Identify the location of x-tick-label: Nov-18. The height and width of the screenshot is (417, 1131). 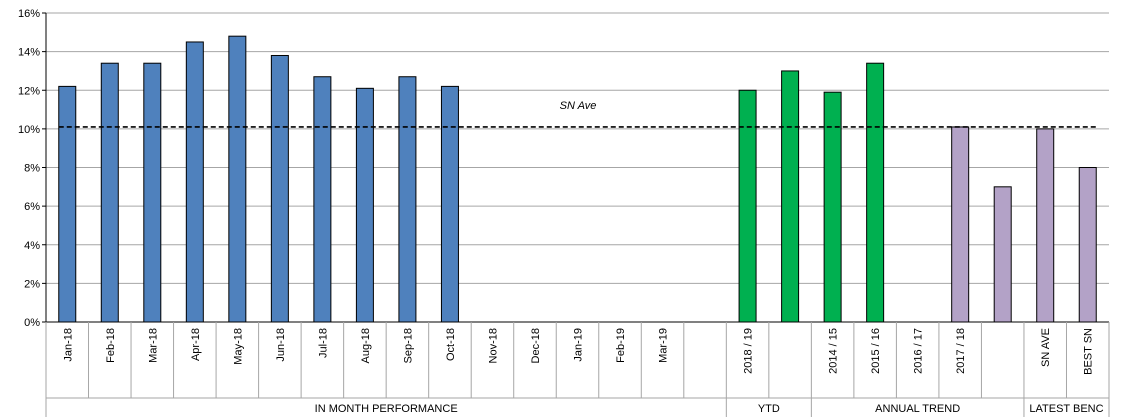
(493, 345).